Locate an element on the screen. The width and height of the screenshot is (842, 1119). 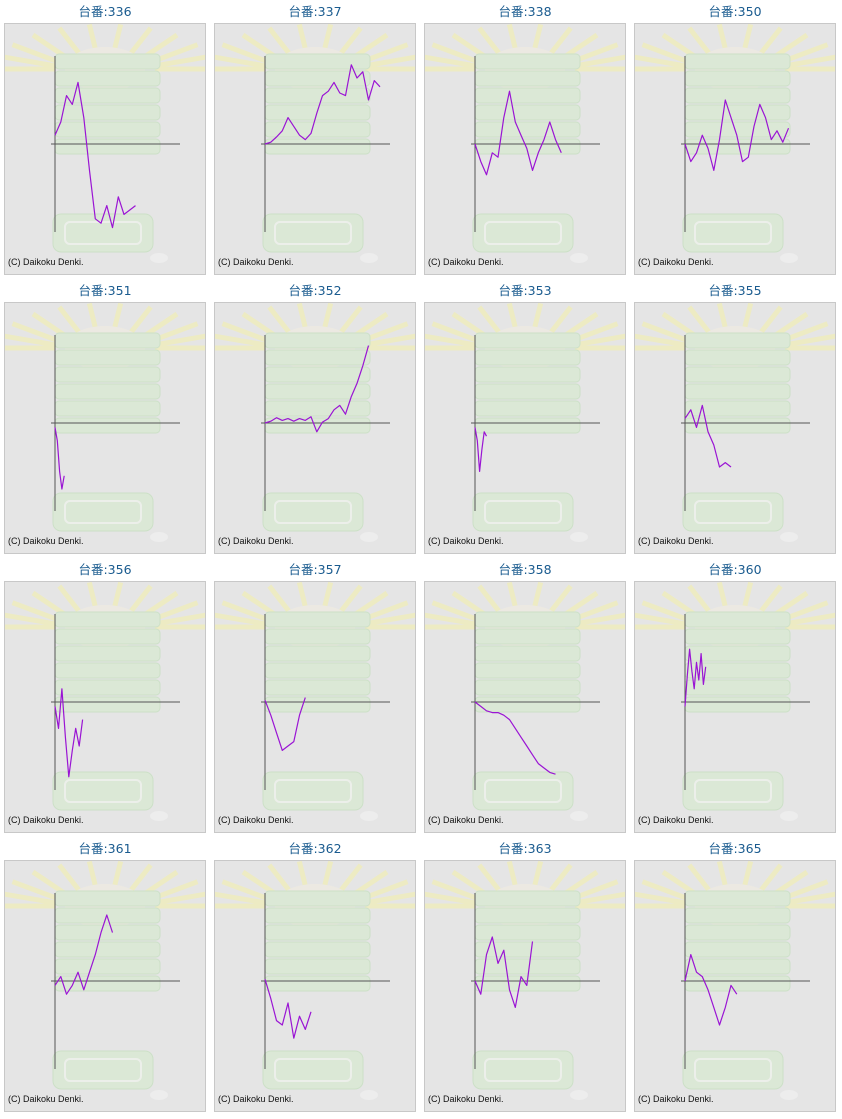
chart-cell: 台番:357 (C) Daikoku Denki. is located at coordinates (315, 697).